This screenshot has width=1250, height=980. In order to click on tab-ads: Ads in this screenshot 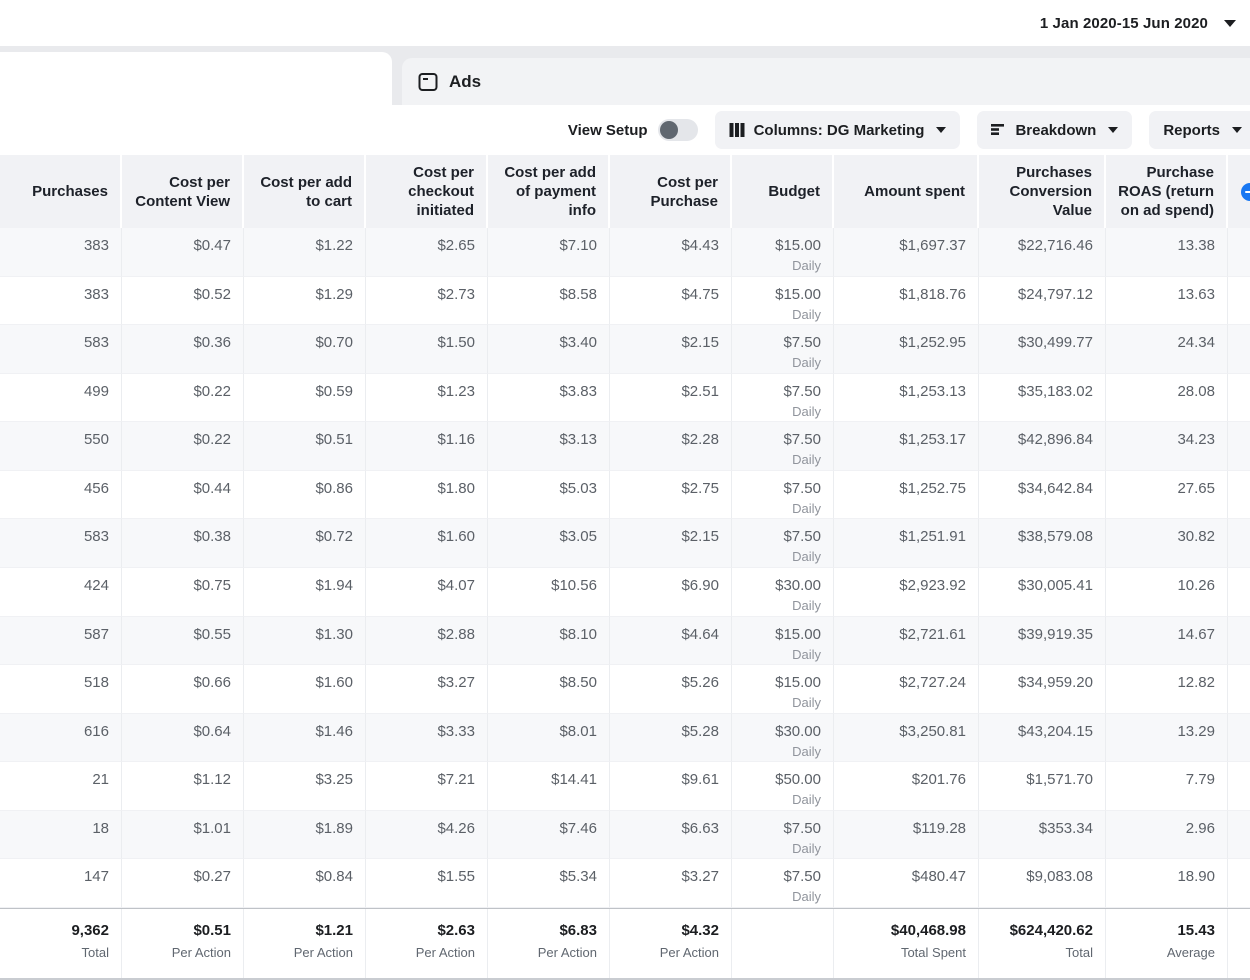, I will do `click(826, 81)`.